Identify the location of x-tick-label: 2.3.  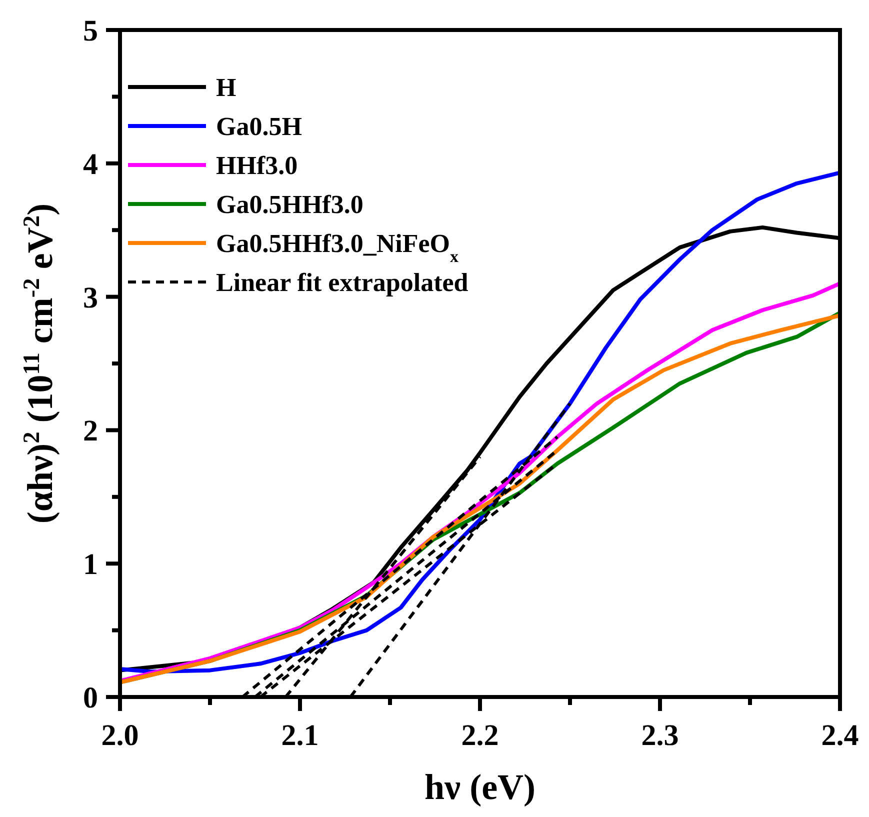
(660, 735).